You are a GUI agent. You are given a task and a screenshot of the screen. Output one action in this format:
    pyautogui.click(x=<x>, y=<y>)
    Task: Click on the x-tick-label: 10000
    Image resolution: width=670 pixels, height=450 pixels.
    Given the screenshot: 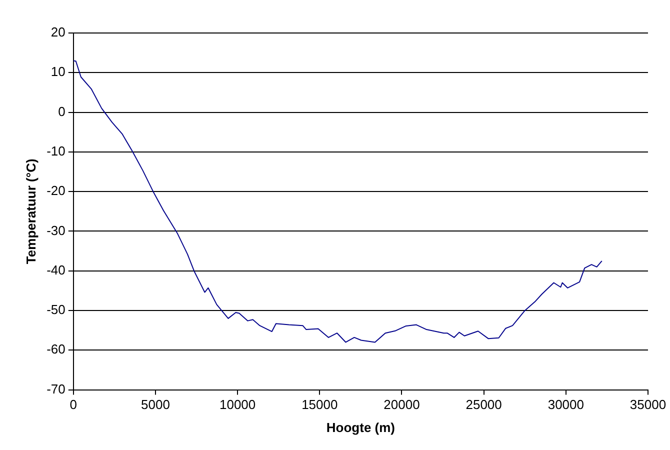 What is the action you would take?
    pyautogui.click(x=237, y=404)
    